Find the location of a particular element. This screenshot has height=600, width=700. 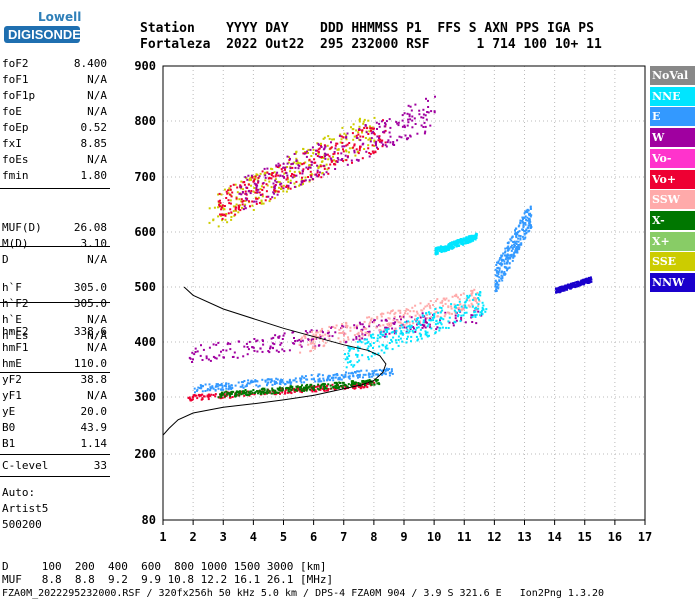

param-key: hmE is located at coordinates (12, 363).